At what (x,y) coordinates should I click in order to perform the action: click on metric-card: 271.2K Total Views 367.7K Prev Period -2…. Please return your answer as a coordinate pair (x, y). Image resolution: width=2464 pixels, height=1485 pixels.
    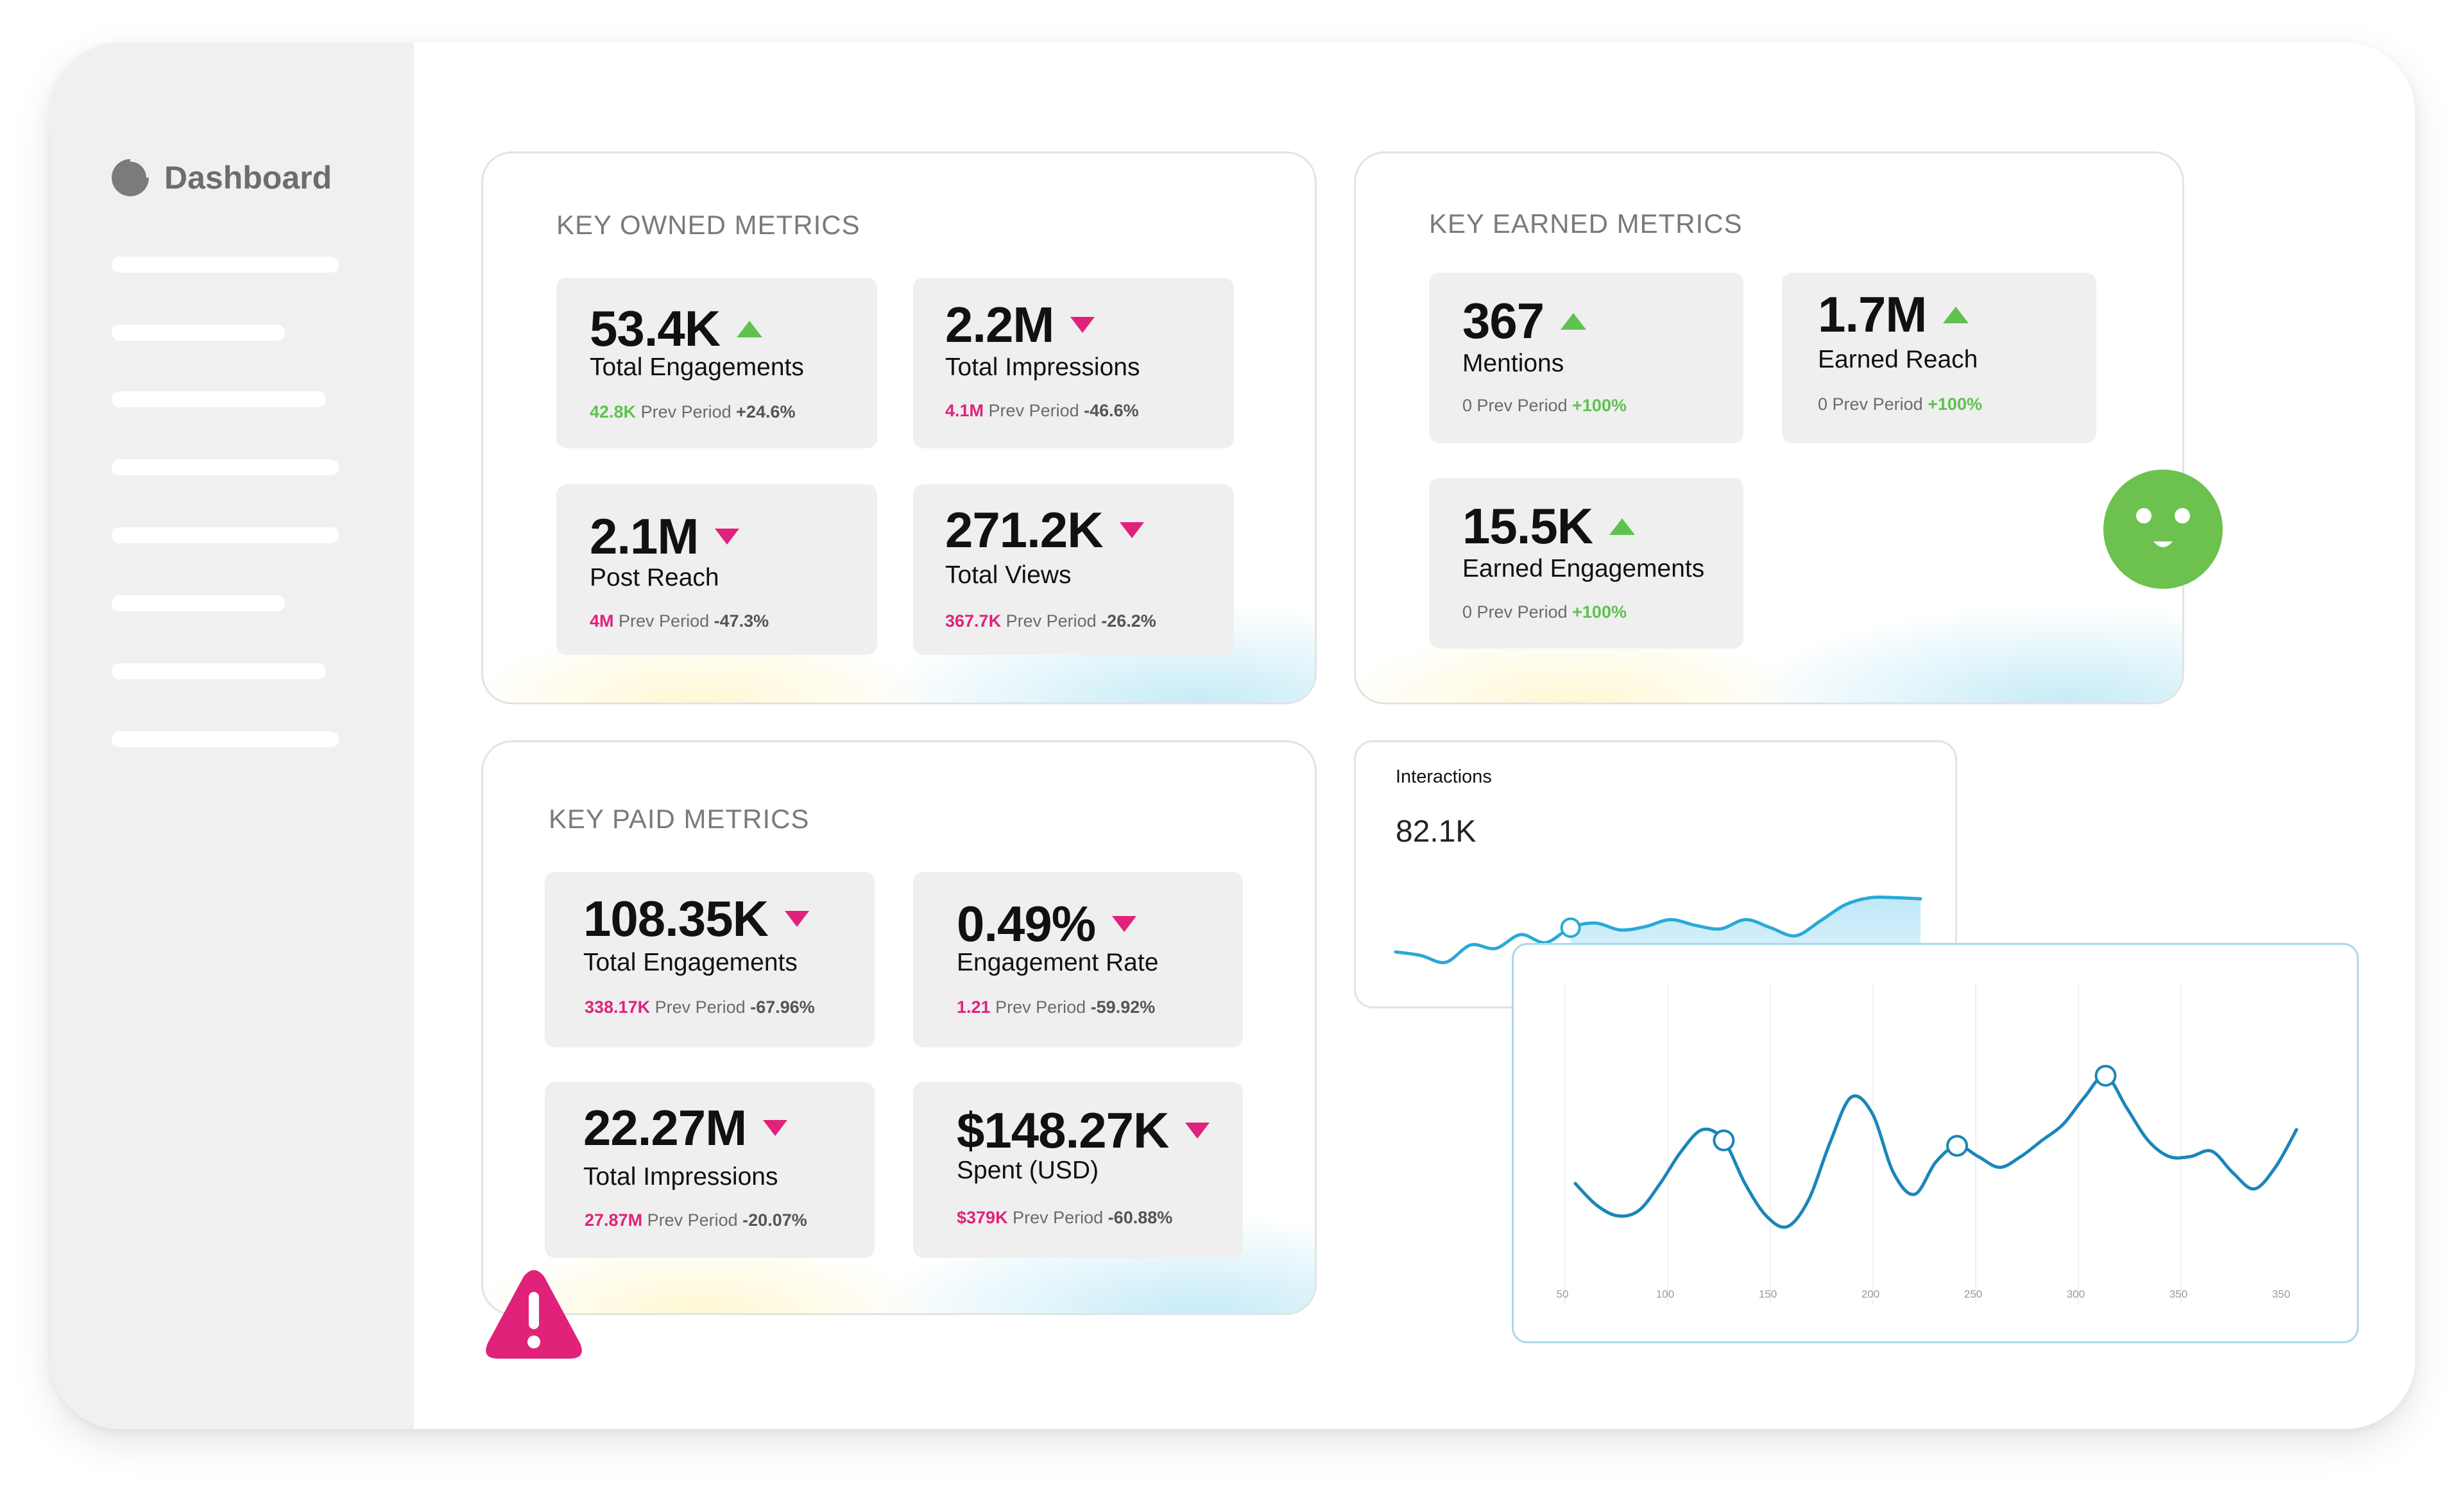
    Looking at the image, I should click on (1074, 569).